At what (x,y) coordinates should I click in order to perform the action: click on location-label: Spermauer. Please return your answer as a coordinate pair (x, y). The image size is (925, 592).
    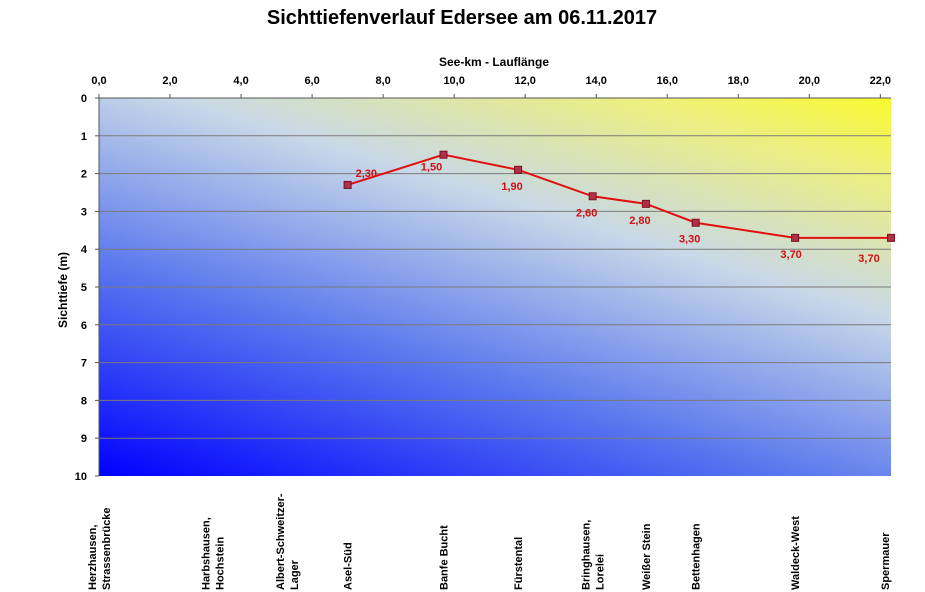
    Looking at the image, I should click on (886, 561).